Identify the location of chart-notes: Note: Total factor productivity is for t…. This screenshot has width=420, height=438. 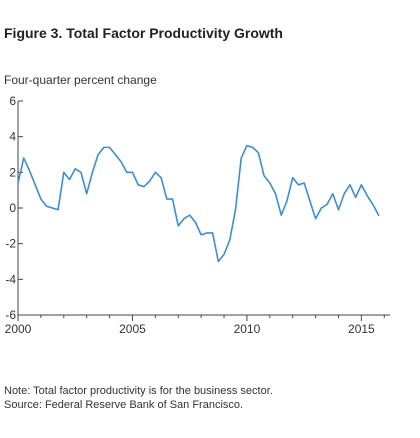
(138, 398).